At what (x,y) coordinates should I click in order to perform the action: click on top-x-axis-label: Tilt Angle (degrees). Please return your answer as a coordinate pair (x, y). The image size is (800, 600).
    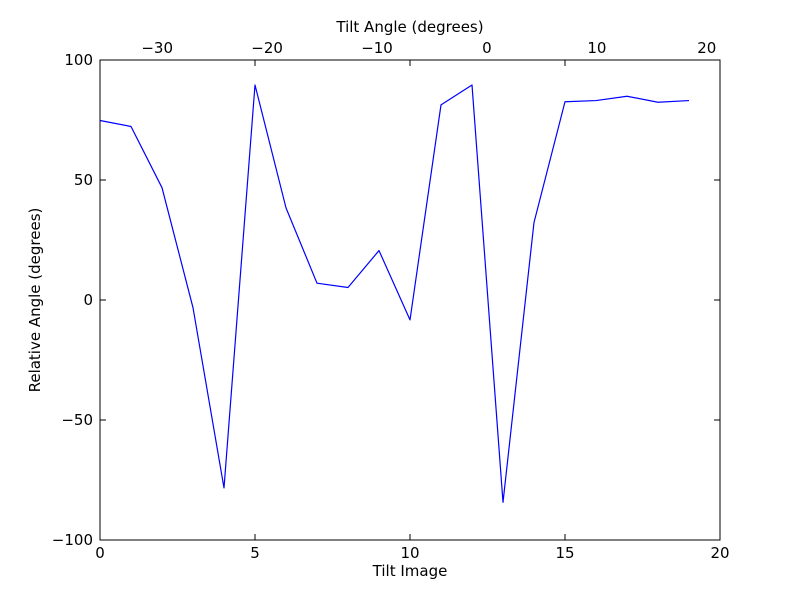
    Looking at the image, I should click on (409, 27).